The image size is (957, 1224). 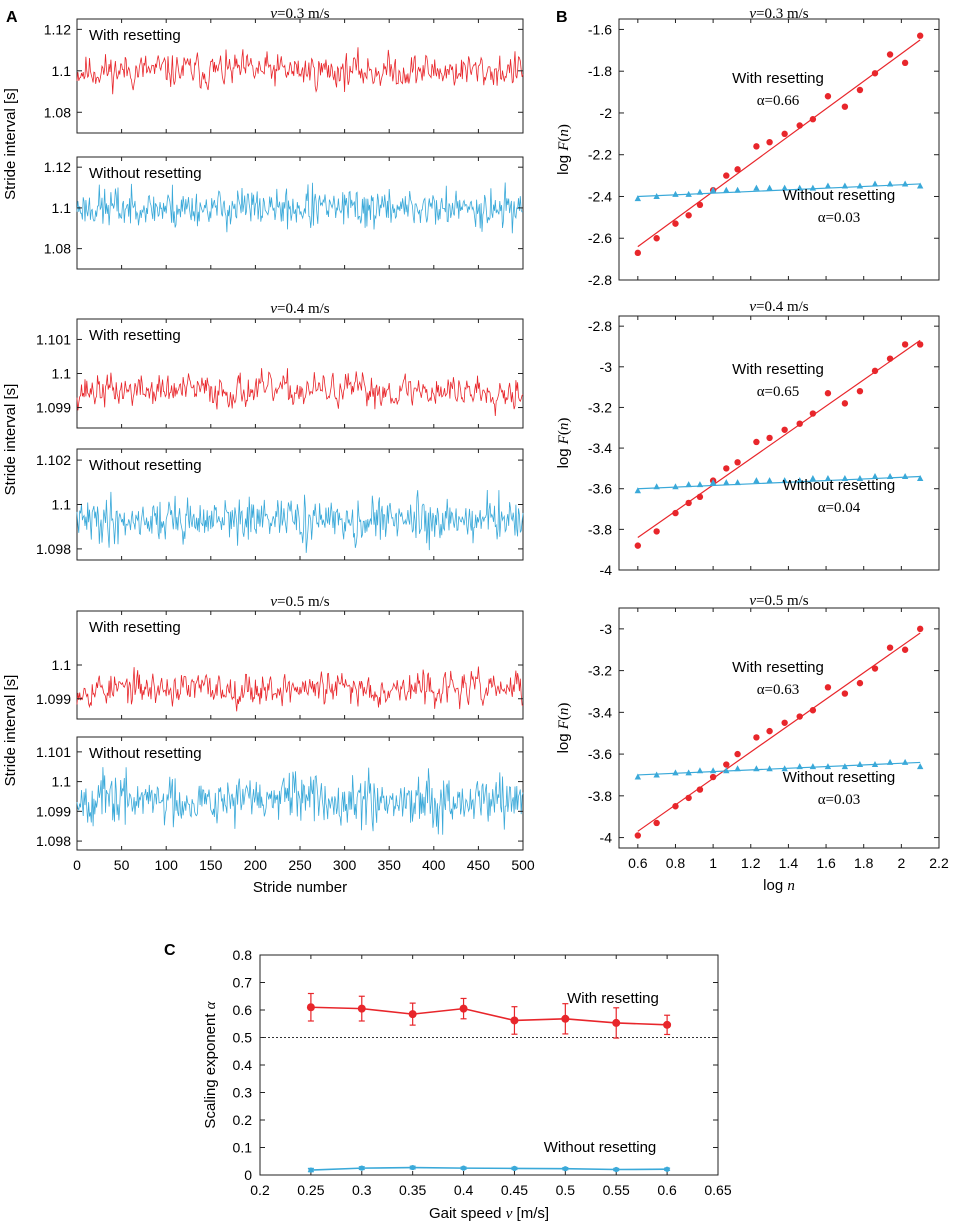 I want to click on x-tick-label: 0.5, so click(x=566, y=1190).